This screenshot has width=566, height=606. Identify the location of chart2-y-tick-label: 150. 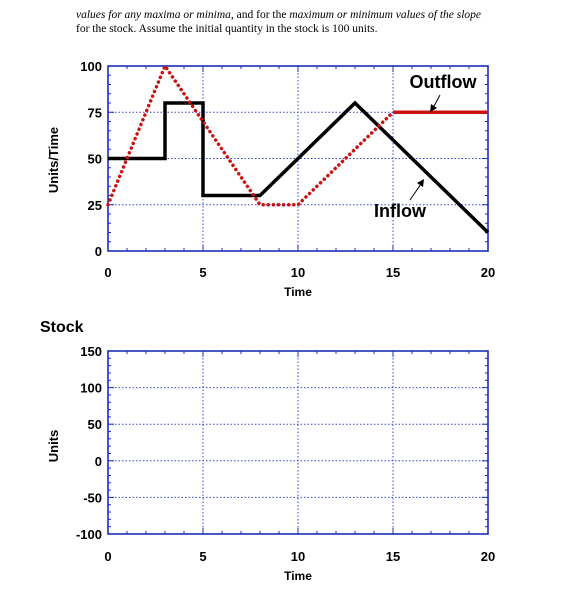
(91, 351).